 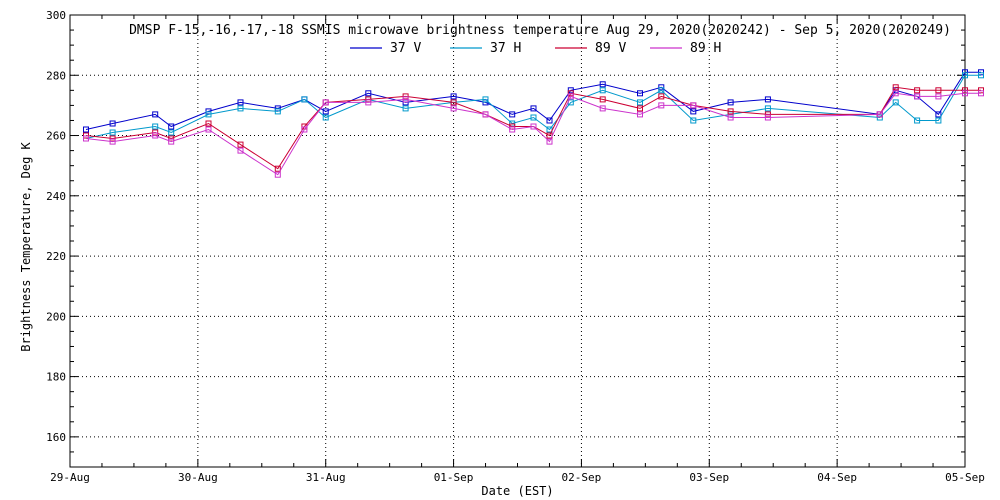 What do you see at coordinates (709, 477) in the screenshot?
I see `x-tick-label: 03-Sep` at bounding box center [709, 477].